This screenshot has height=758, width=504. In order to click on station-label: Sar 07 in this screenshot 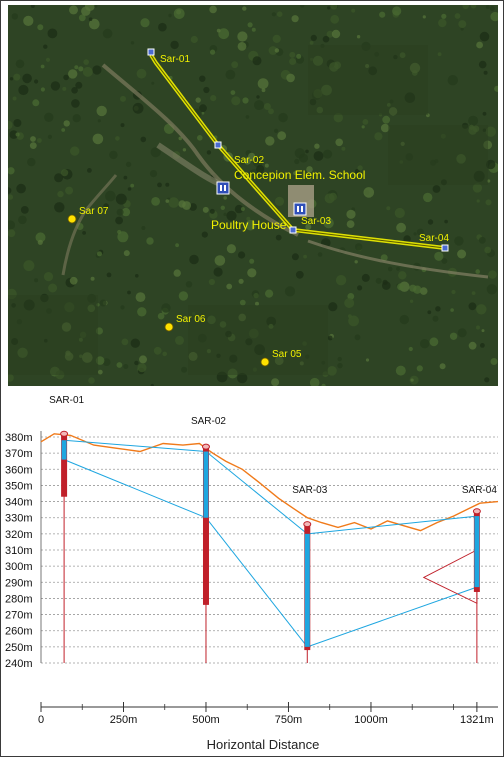, I will do `click(94, 211)`.